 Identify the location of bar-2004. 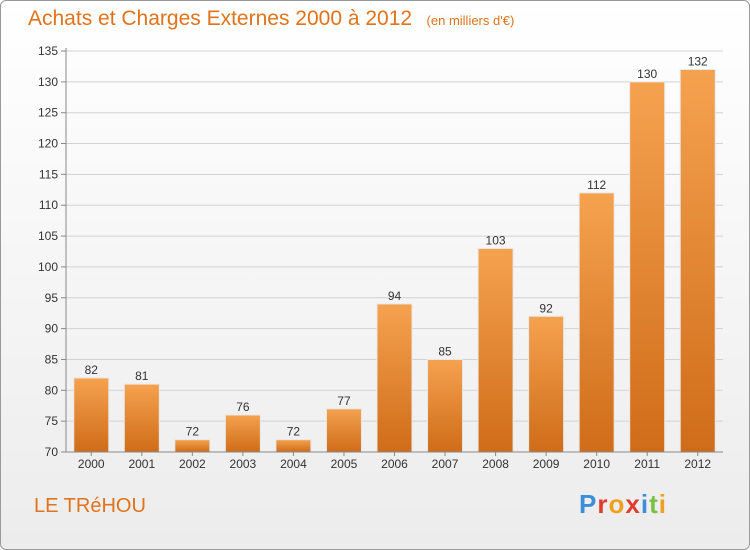
(293, 446).